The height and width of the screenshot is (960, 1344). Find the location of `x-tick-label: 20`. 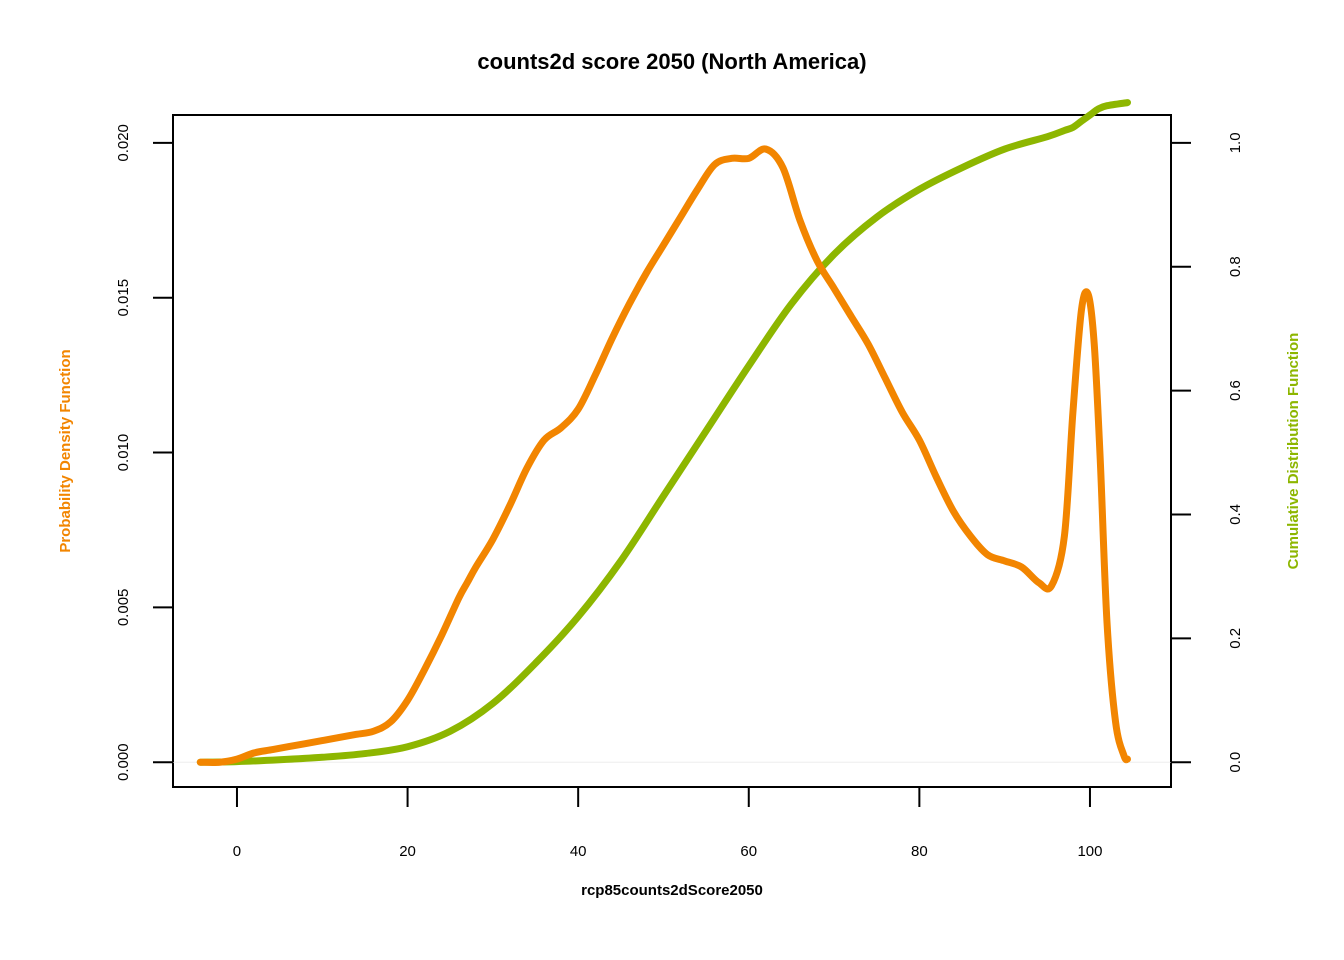

x-tick-label: 20 is located at coordinates (407, 851).